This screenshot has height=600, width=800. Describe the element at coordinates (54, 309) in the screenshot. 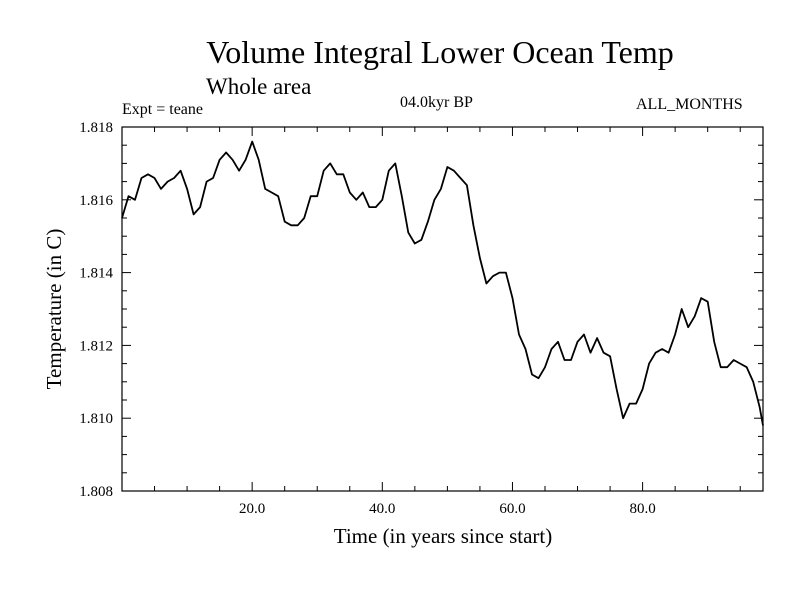

I see `y-axis-label: Temperature (in C)` at that location.